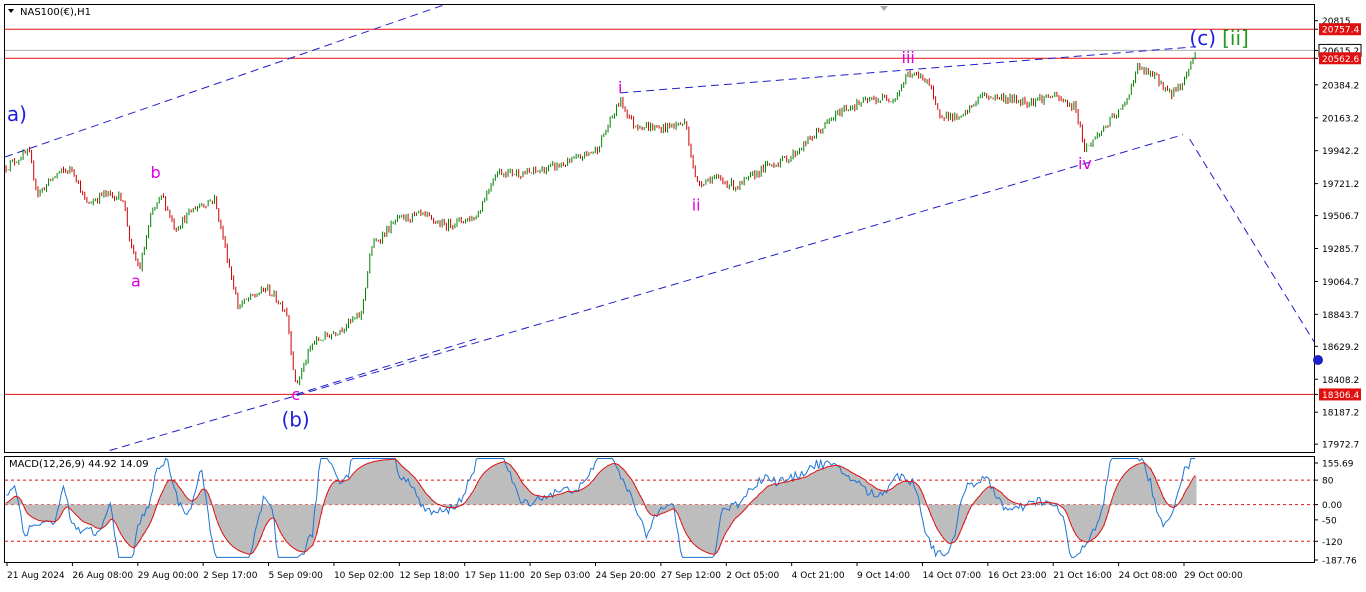 The width and height of the screenshot is (1366, 592). I want to click on wave-label: a, so click(136, 281).